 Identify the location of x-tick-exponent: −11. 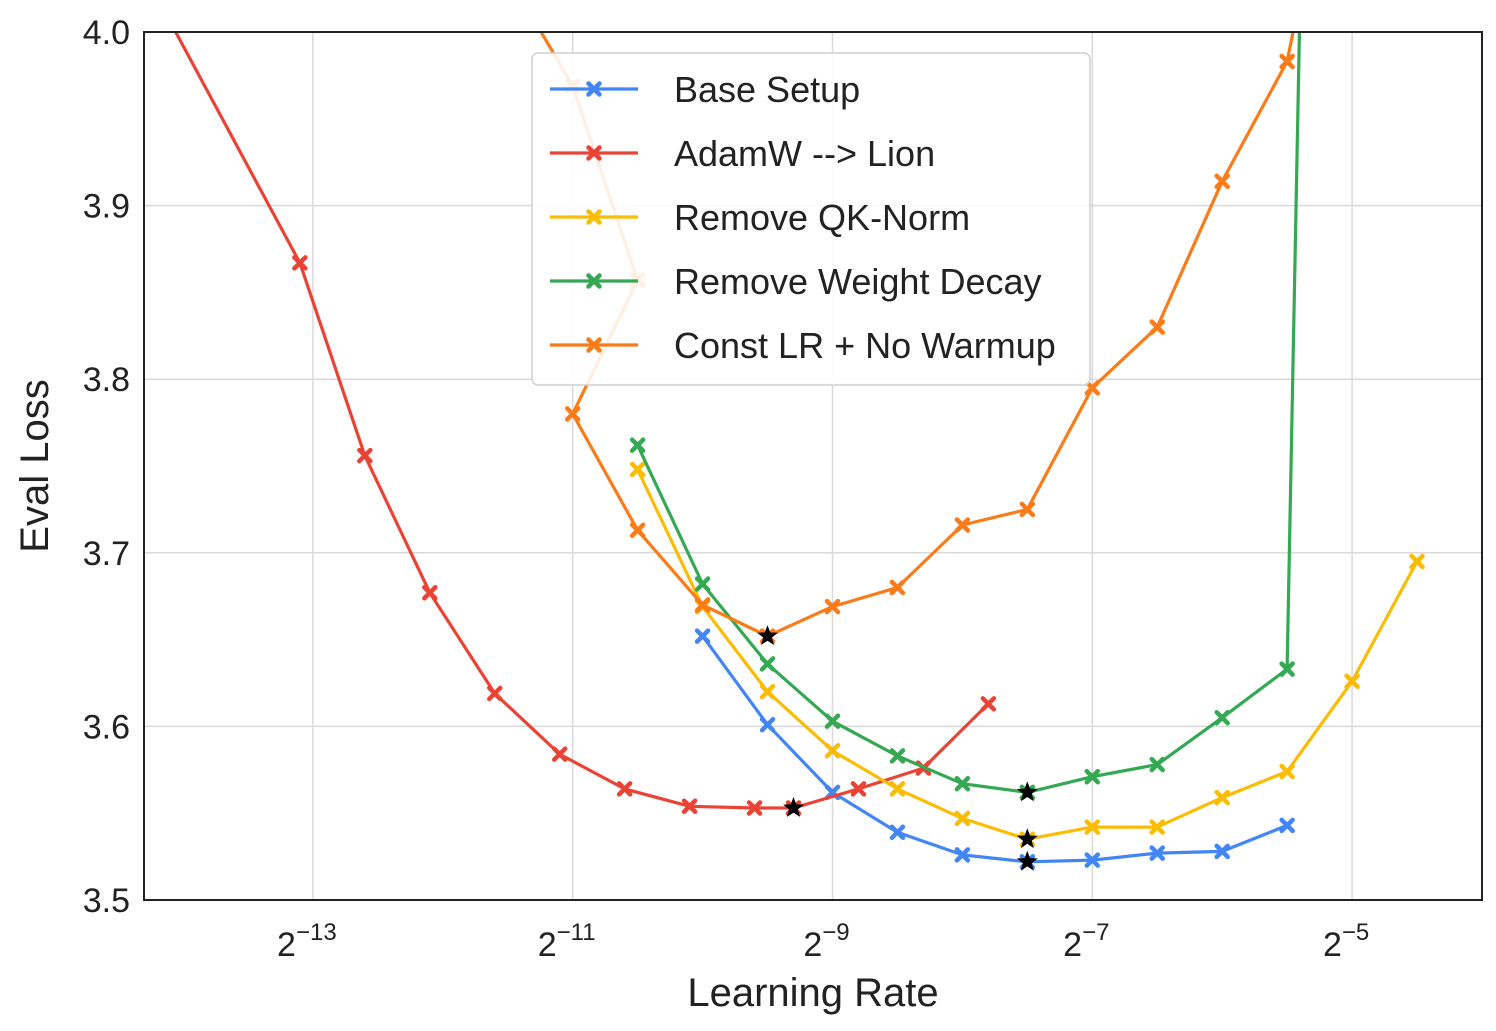
(576, 932).